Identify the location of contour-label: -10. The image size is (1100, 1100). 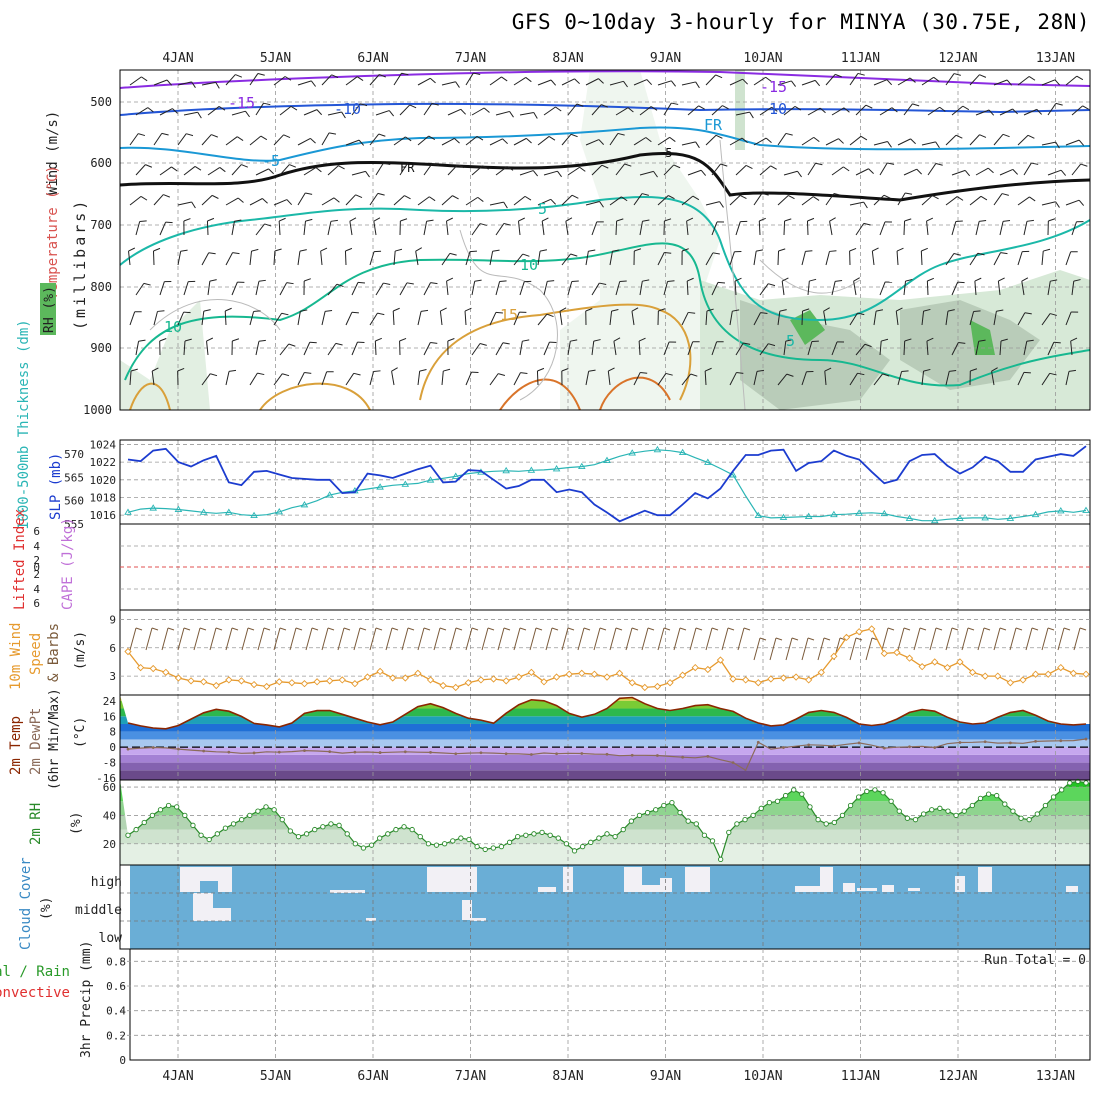
(773, 109).